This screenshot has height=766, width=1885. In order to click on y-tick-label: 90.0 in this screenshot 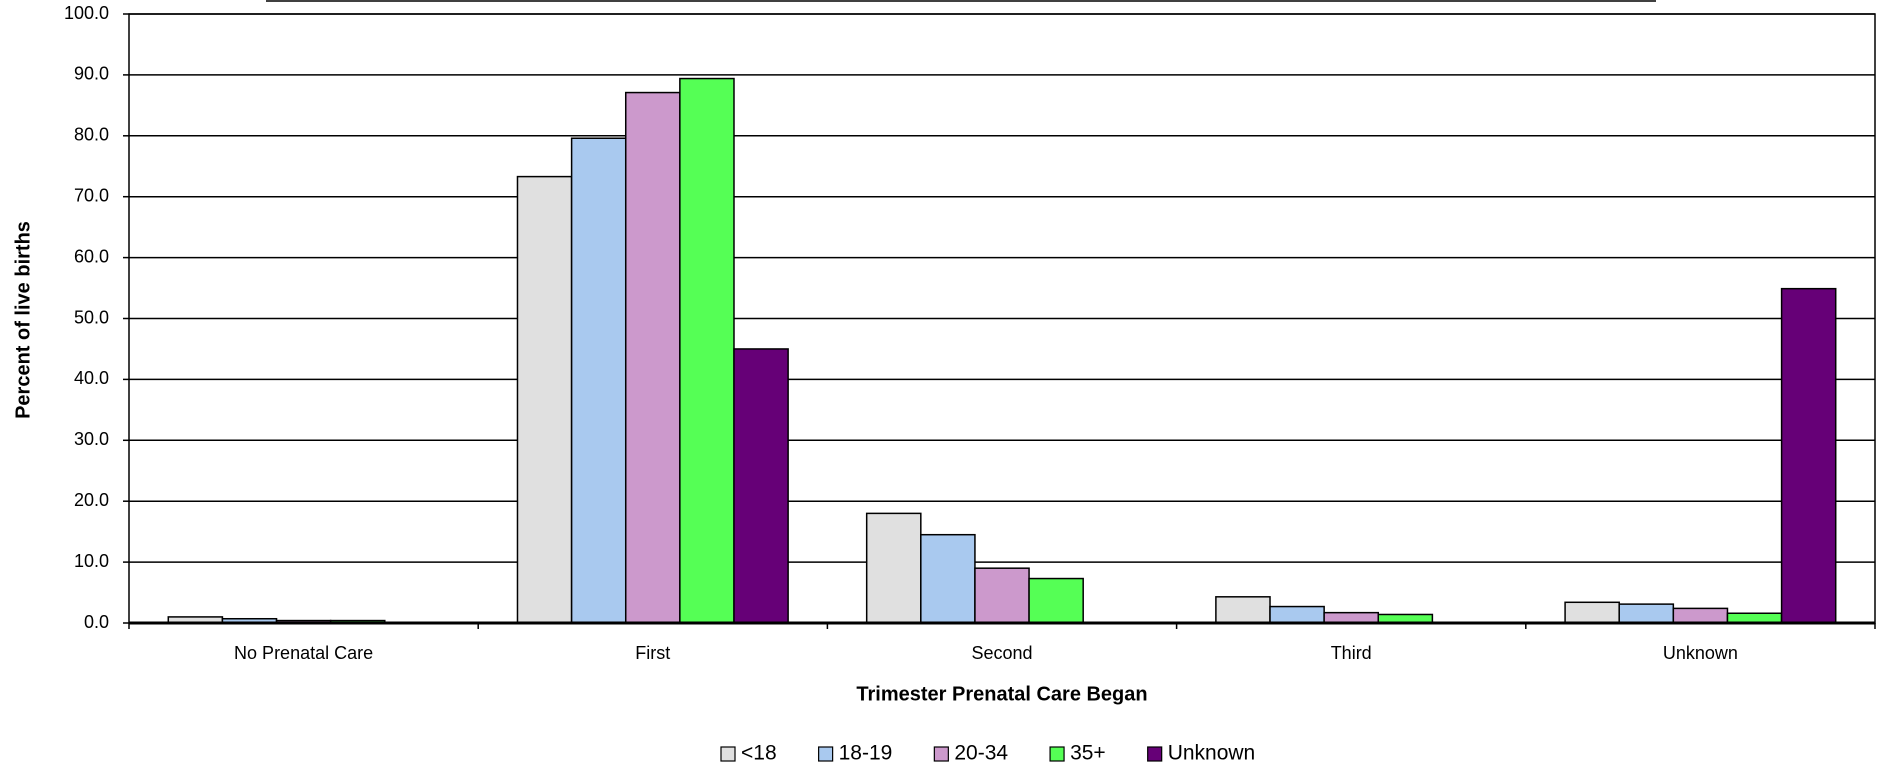, I will do `click(91, 74)`.